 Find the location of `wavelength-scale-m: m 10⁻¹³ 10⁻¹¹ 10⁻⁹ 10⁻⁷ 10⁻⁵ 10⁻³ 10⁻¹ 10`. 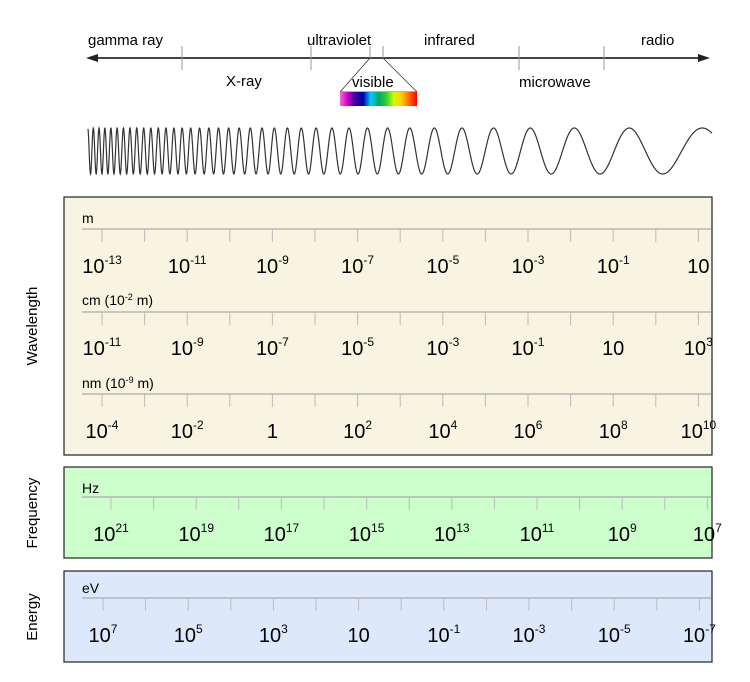

wavelength-scale-m: m 10⁻¹³ 10⁻¹¹ 10⁻⁹ 10⁻⁷ 10⁻⁵ 10⁻³ 10⁻¹ 10 is located at coordinates (396, 244).